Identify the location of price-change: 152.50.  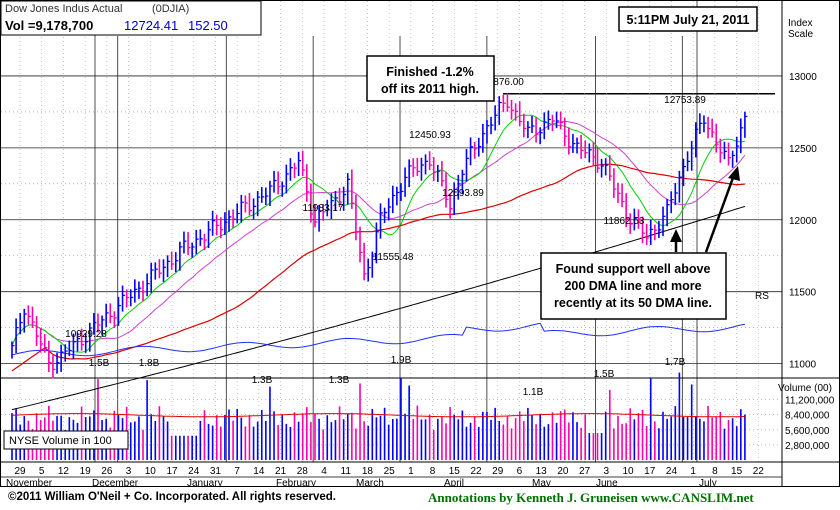
(208, 25).